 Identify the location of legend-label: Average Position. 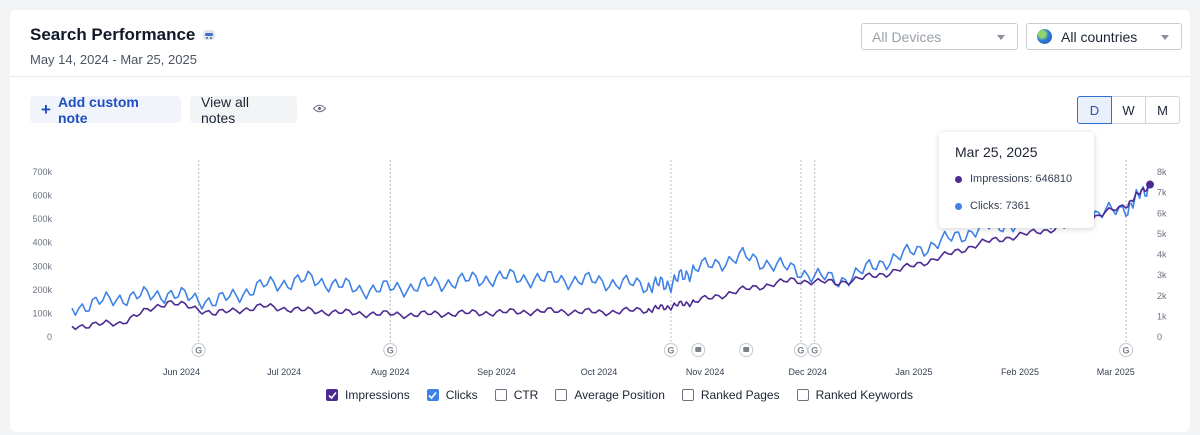
(619, 395).